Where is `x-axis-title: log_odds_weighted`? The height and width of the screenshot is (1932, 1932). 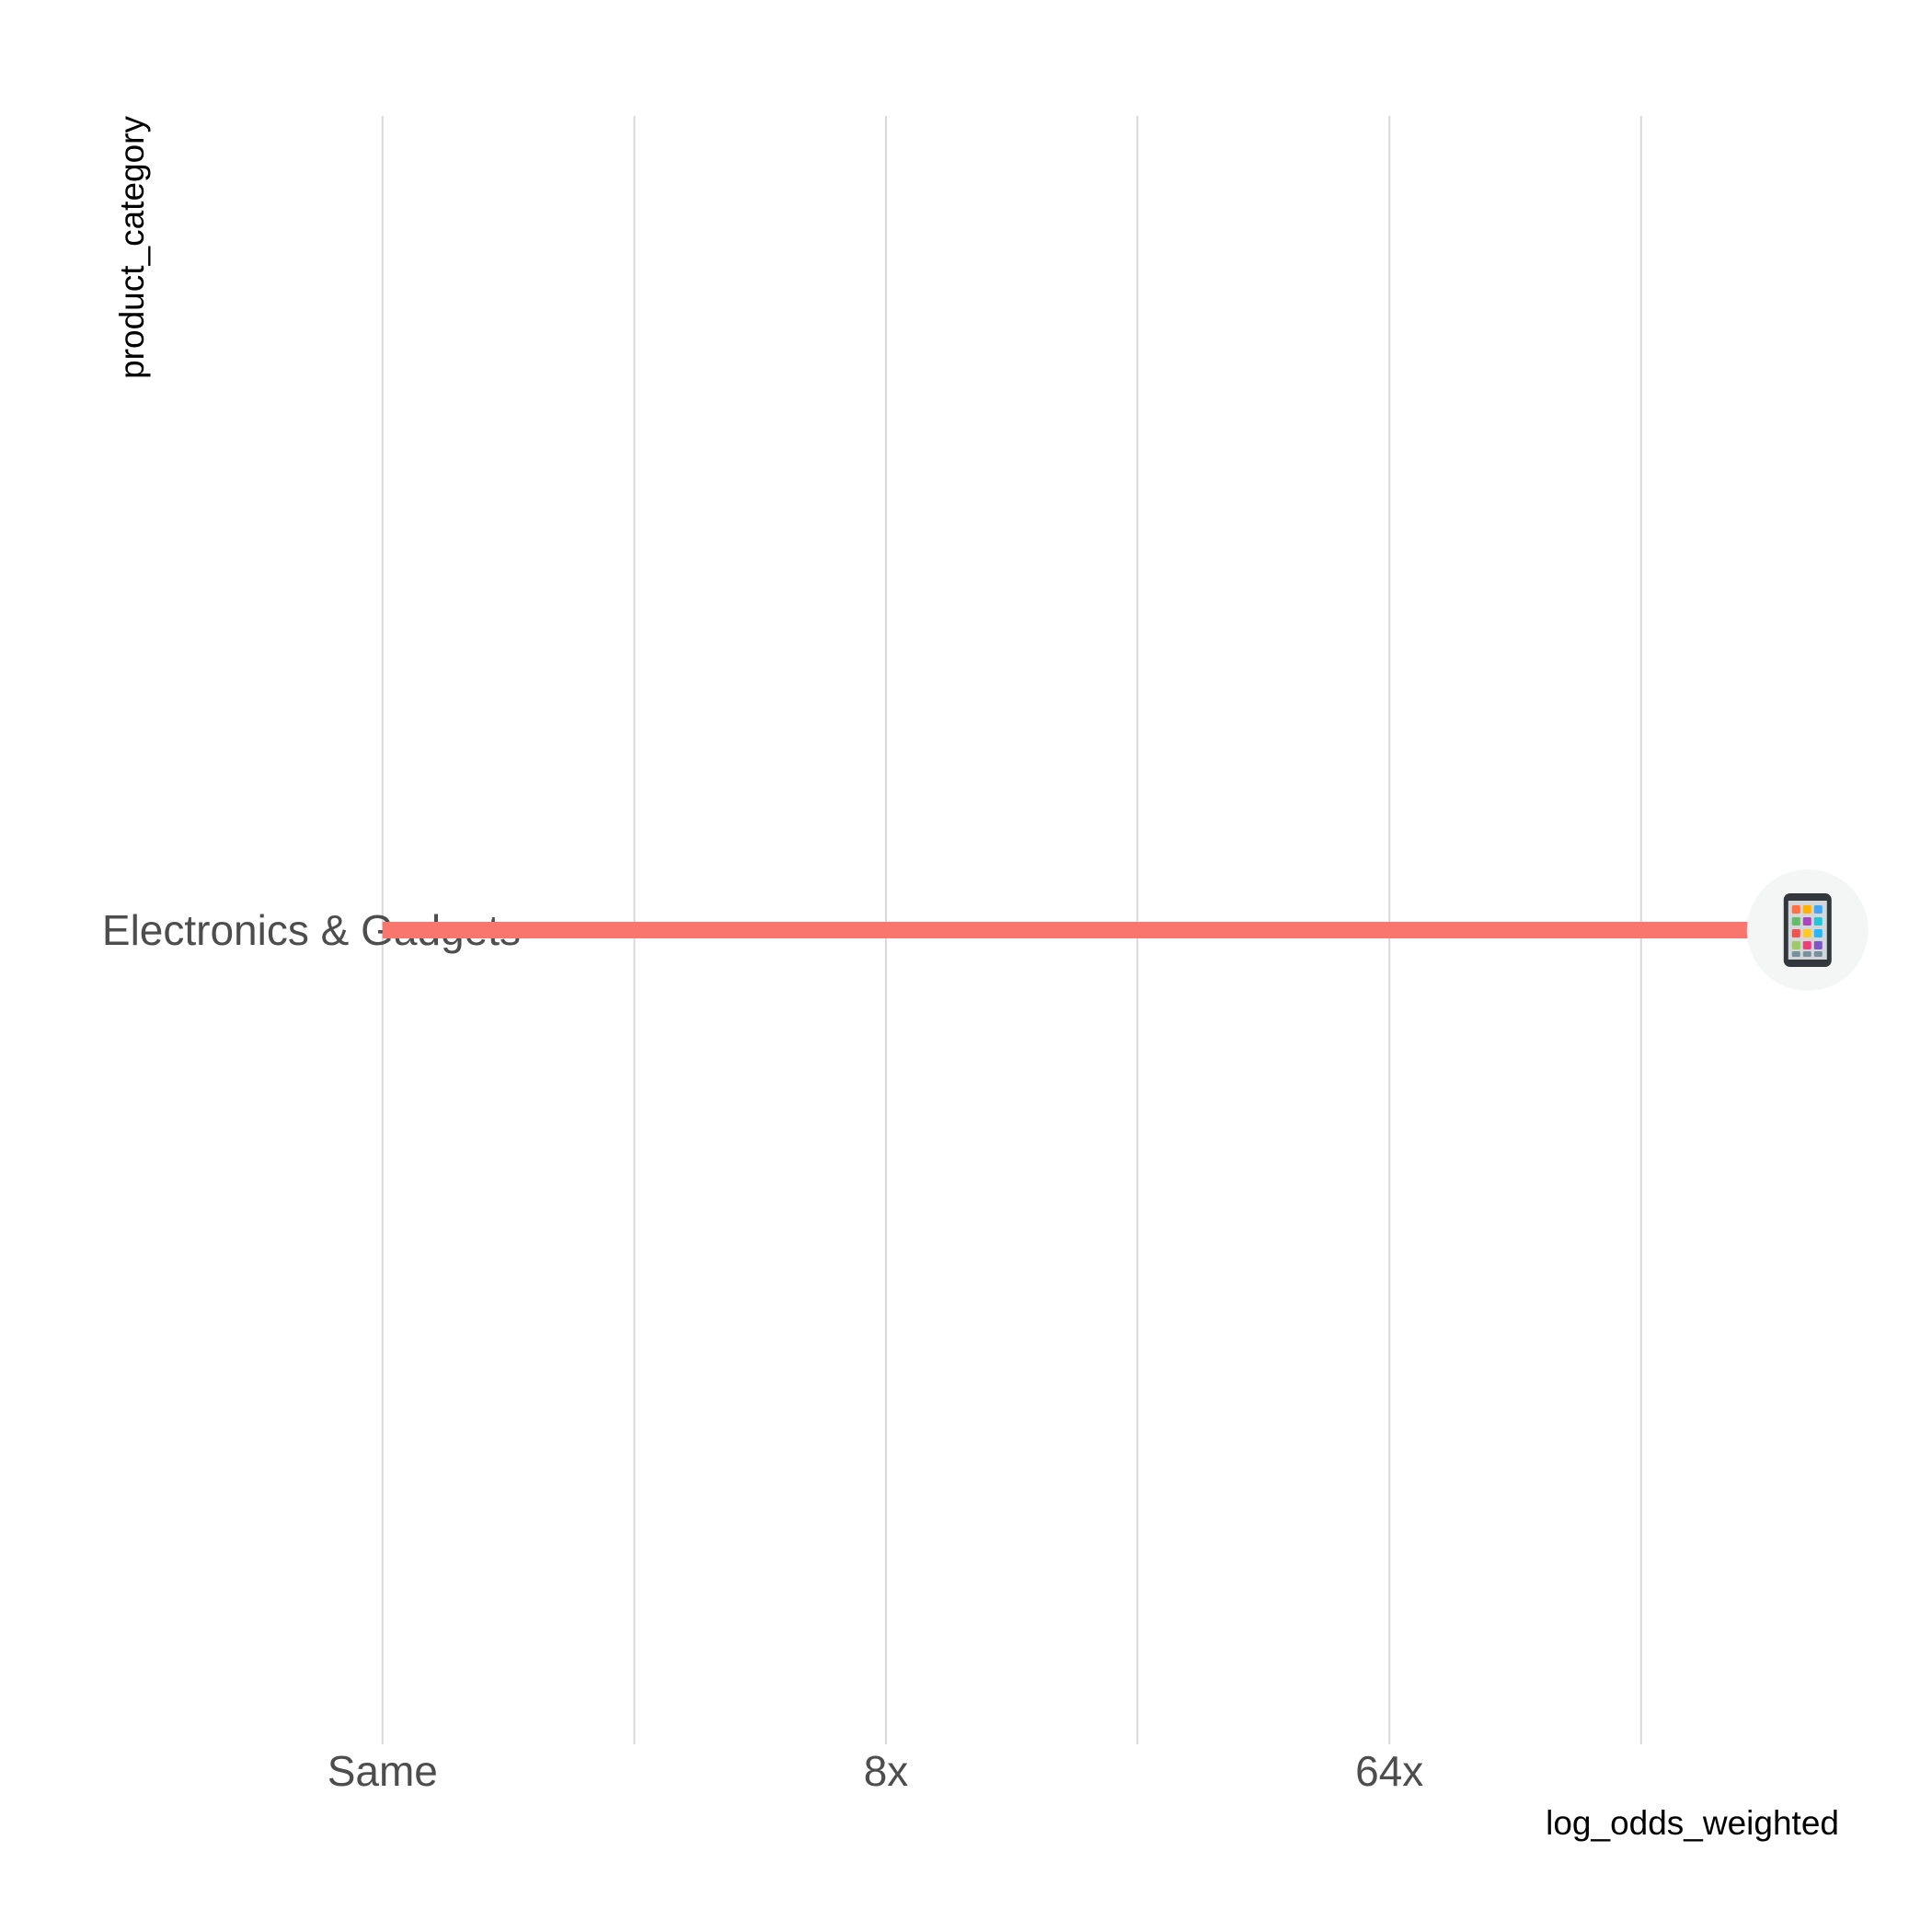 x-axis-title: log_odds_weighted is located at coordinates (1692, 1823).